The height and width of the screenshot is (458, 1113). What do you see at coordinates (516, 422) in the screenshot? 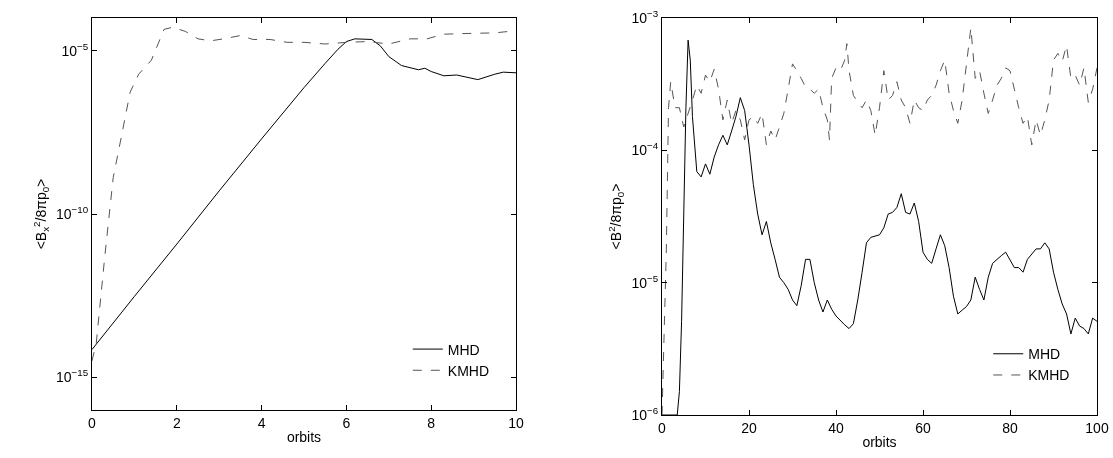
I see `x-tick-label: 10` at bounding box center [516, 422].